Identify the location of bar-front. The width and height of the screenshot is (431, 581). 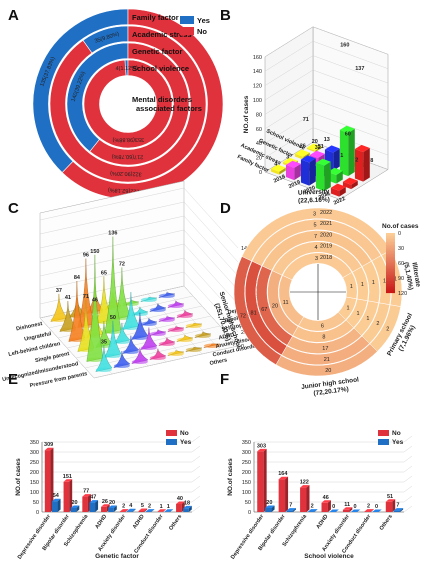
(311, 150).